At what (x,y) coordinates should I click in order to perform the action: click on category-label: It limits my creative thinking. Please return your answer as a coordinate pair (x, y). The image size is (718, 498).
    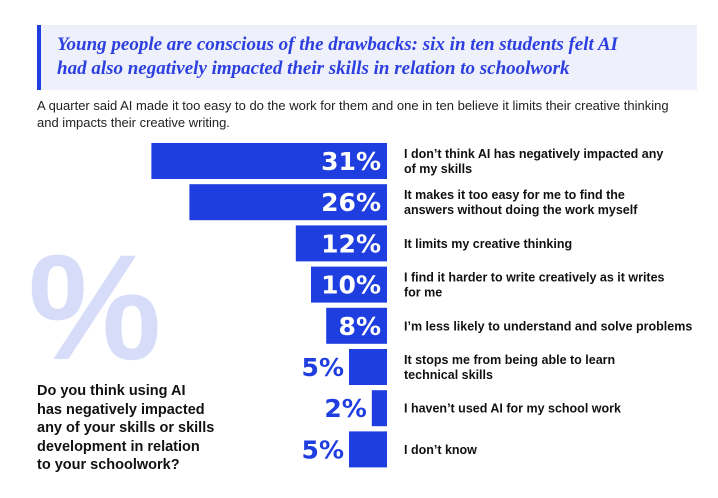
    Looking at the image, I should click on (488, 244).